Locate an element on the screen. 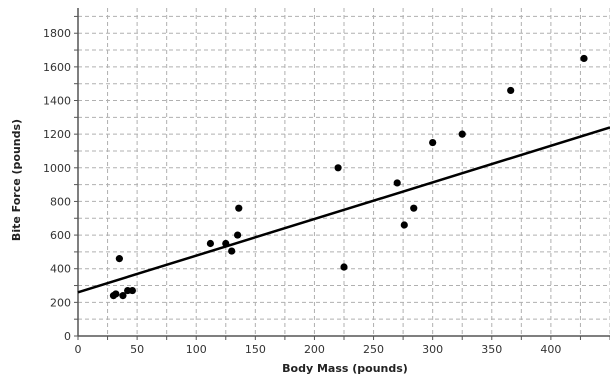 The height and width of the screenshot is (379, 610). x-tick-label: 250 is located at coordinates (373, 349).